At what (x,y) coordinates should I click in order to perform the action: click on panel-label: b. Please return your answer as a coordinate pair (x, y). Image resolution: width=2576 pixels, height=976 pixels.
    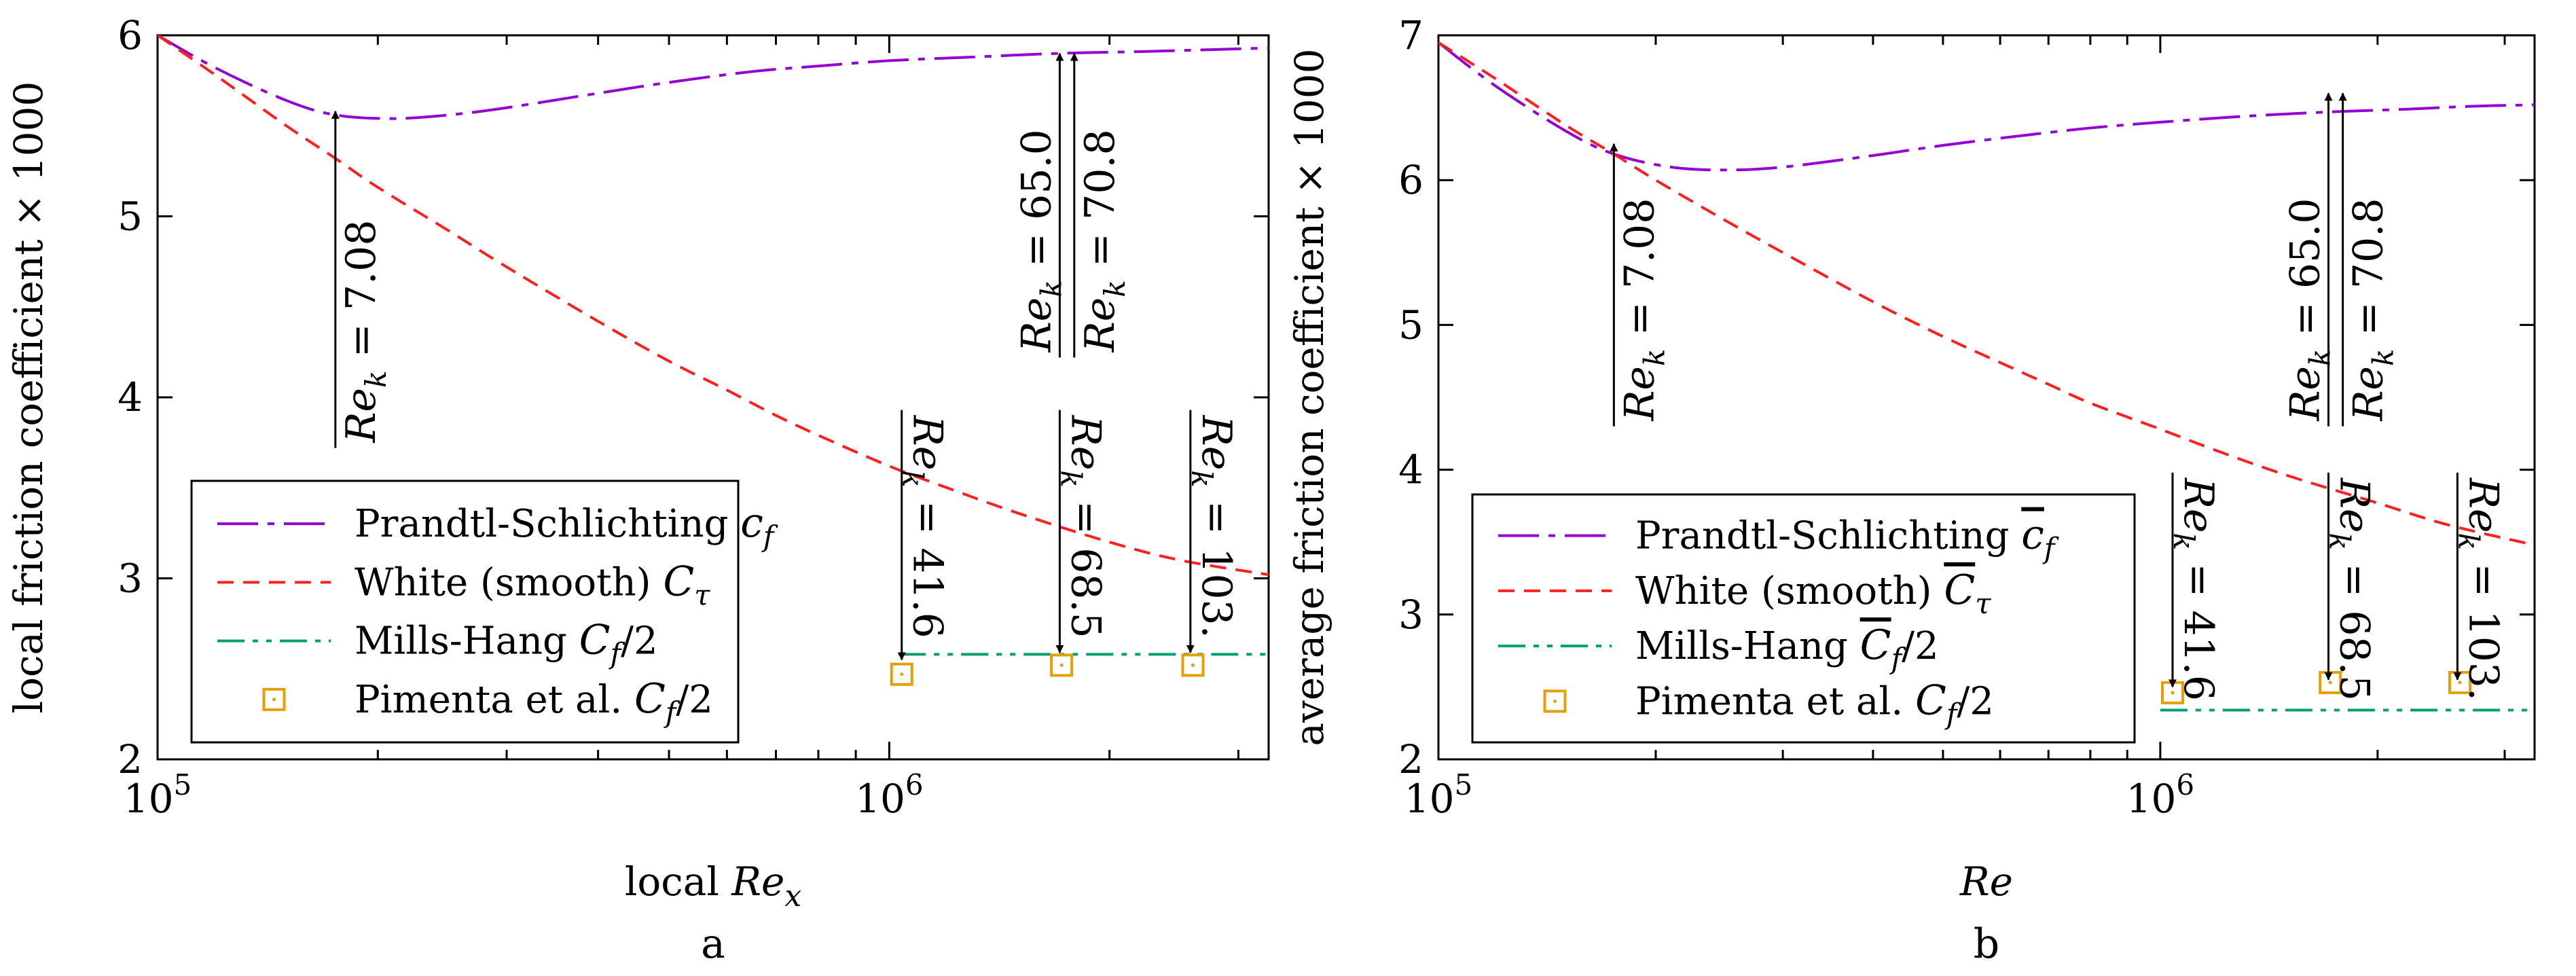
    Looking at the image, I should click on (1986, 944).